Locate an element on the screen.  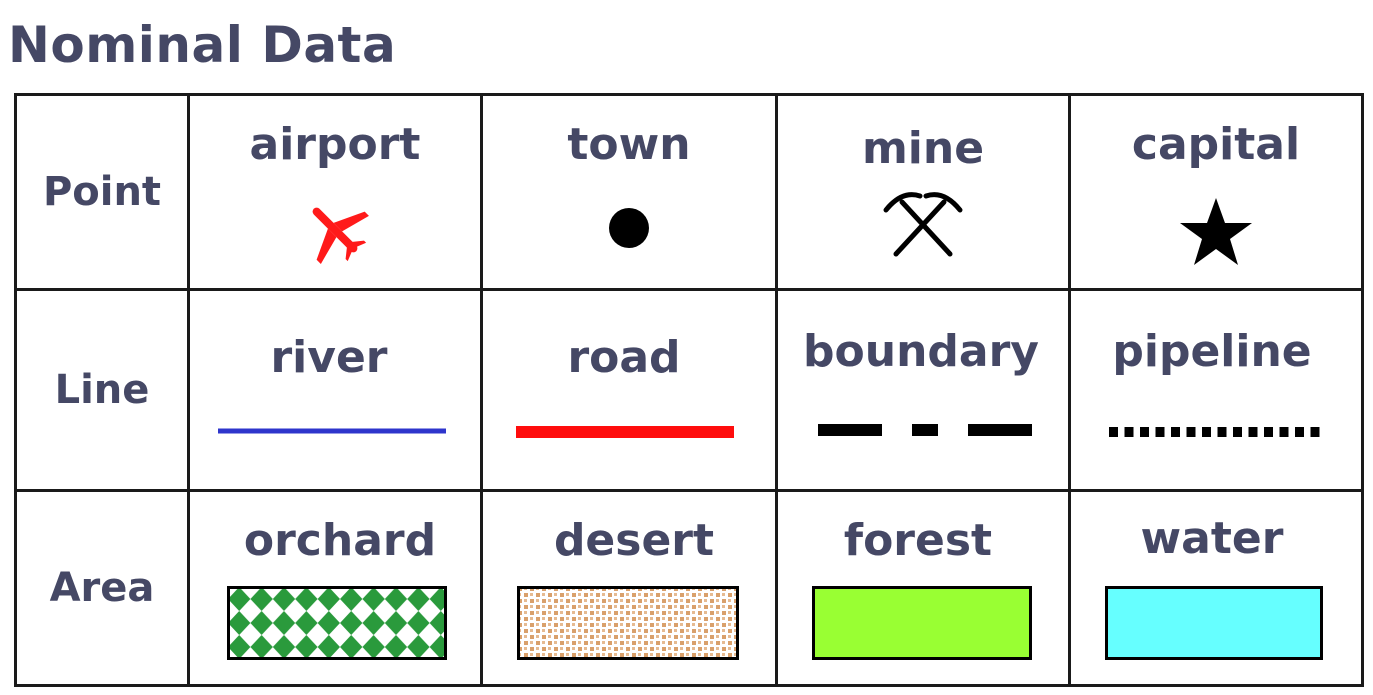
solid-fill-water is located at coordinates (1214, 623).